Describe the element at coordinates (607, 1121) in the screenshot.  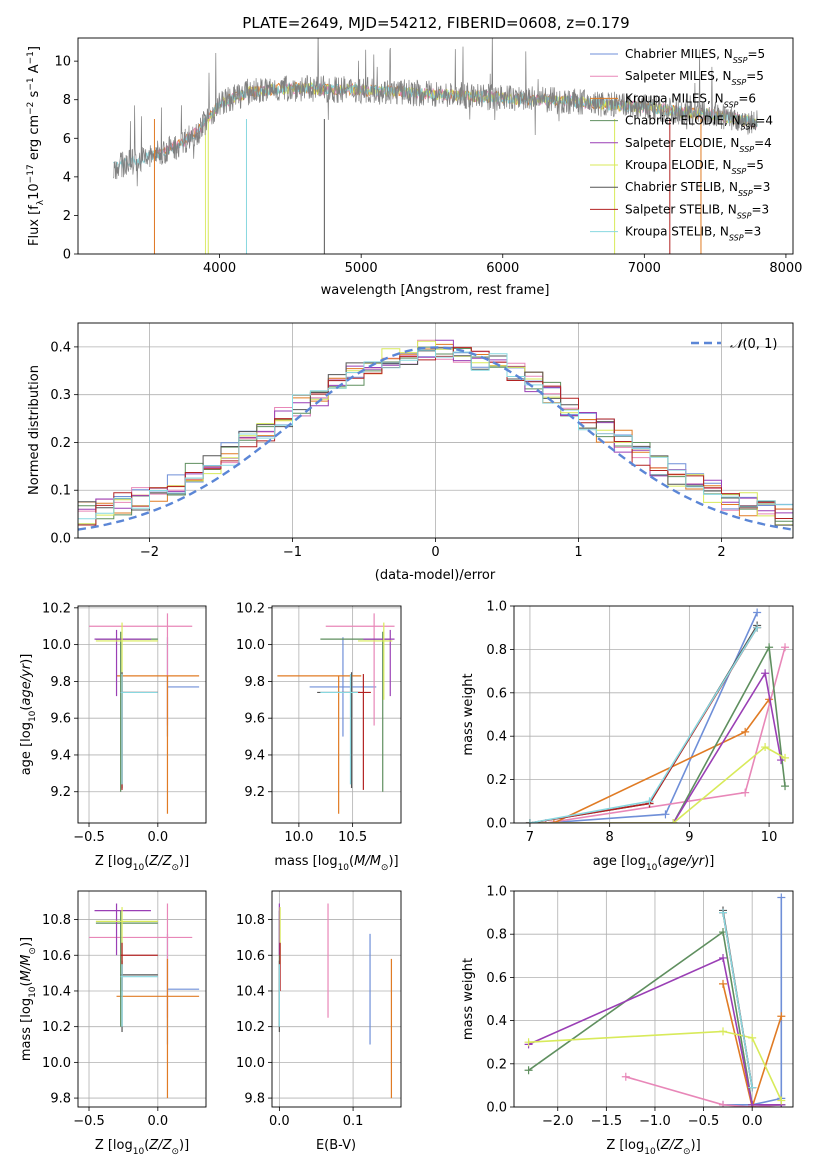
I see `x-tick-label: −1.5` at that location.